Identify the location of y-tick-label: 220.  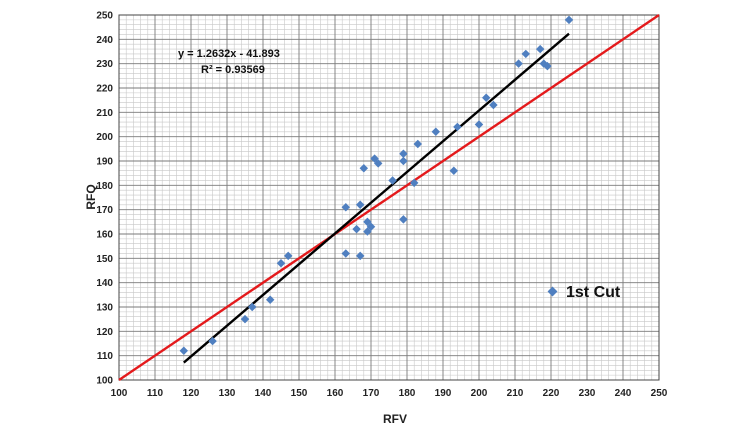
(104, 89).